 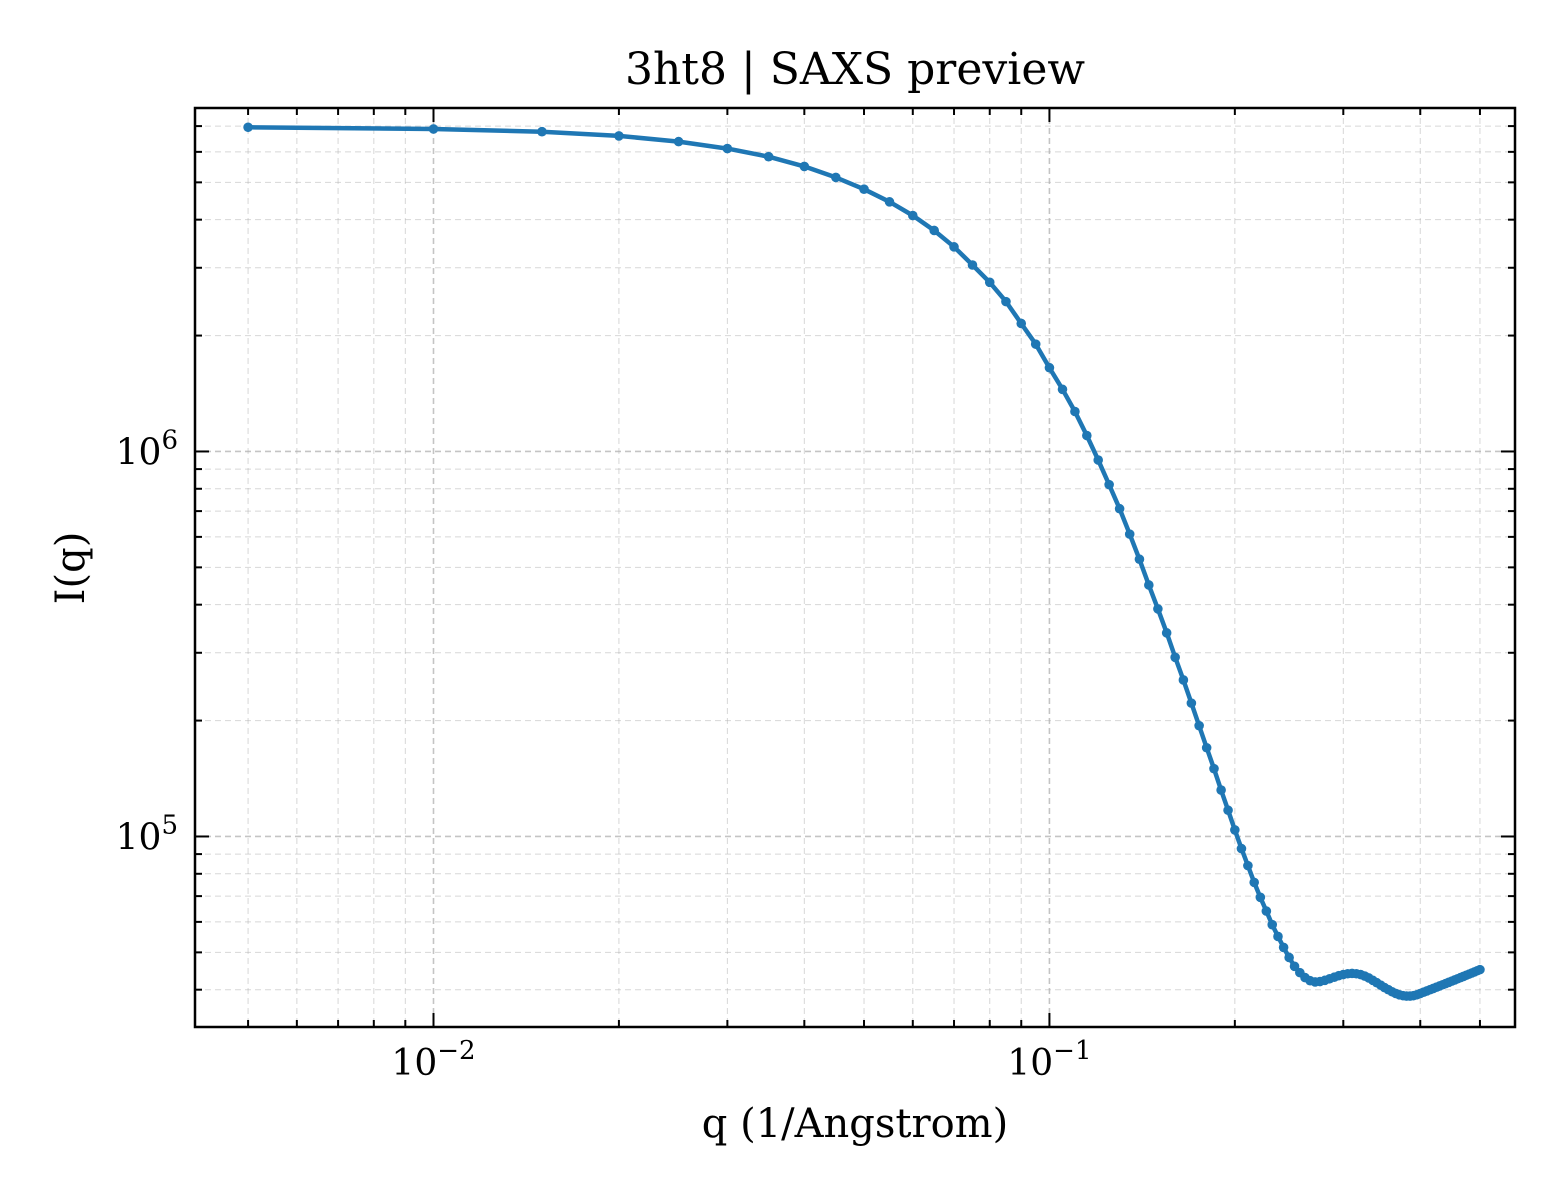 What do you see at coordinates (433, 1060) in the screenshot?
I see `x-tick-label: 10⁻²` at bounding box center [433, 1060].